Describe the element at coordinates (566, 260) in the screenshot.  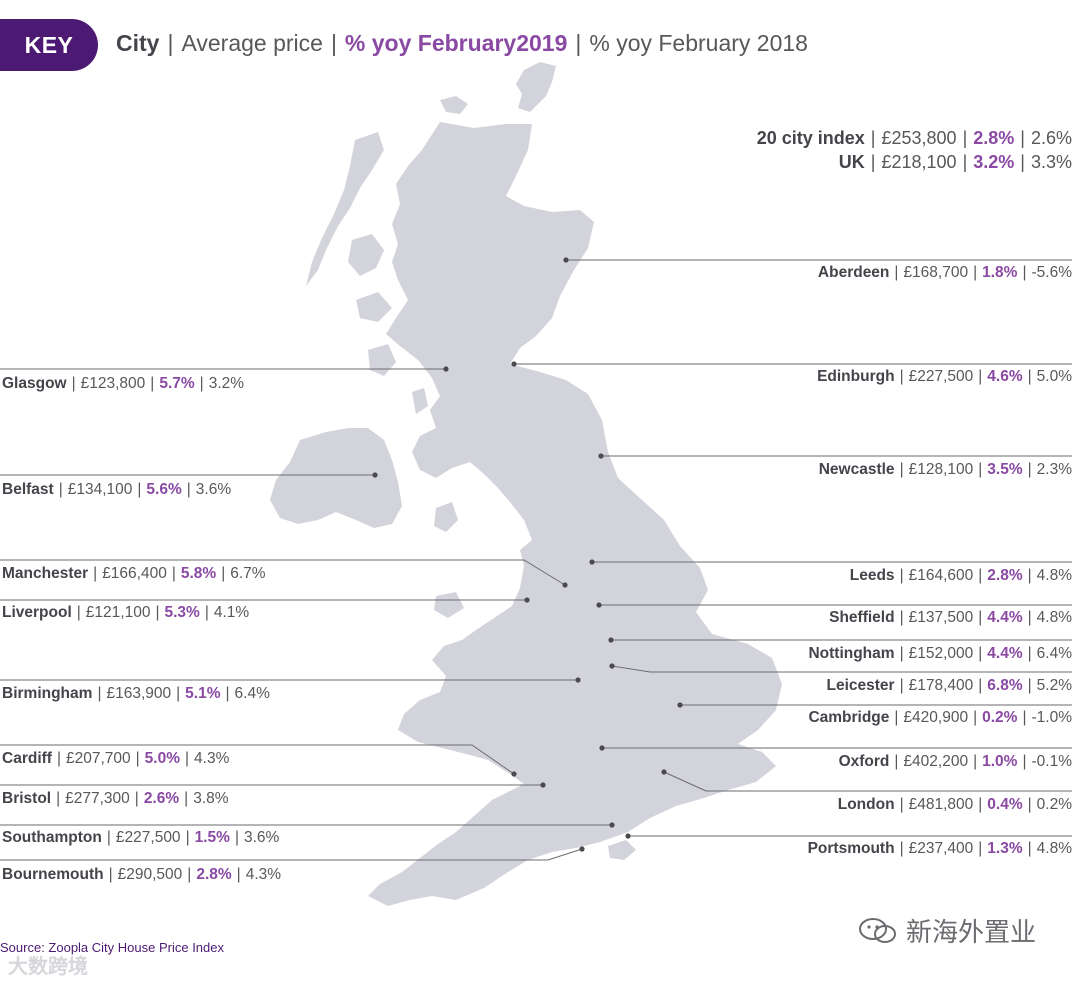
I see `city-dot-aberdeen` at that location.